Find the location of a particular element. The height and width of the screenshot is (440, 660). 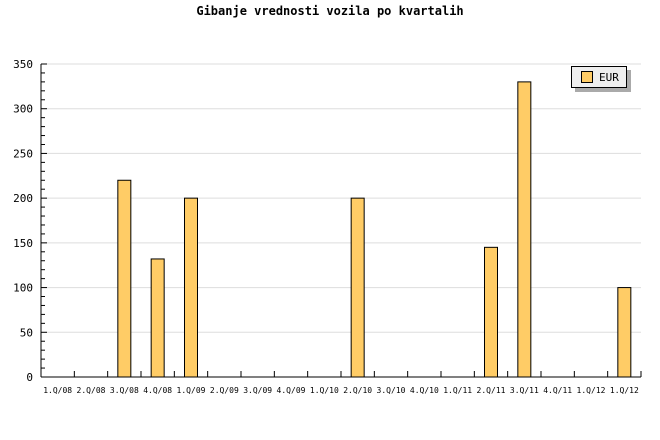

y-tick-label: 100 is located at coordinates (23, 288).